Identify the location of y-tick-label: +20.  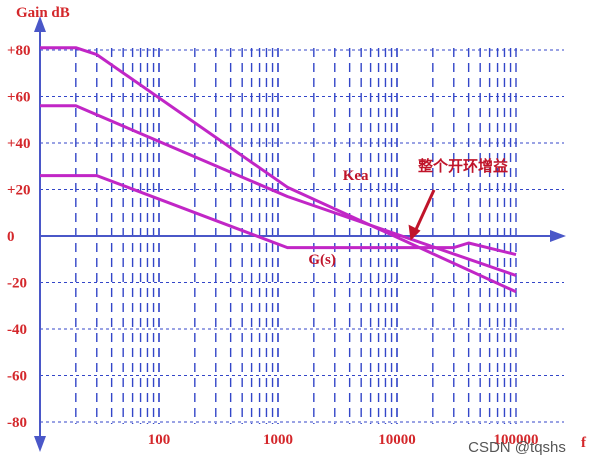
(19, 191).